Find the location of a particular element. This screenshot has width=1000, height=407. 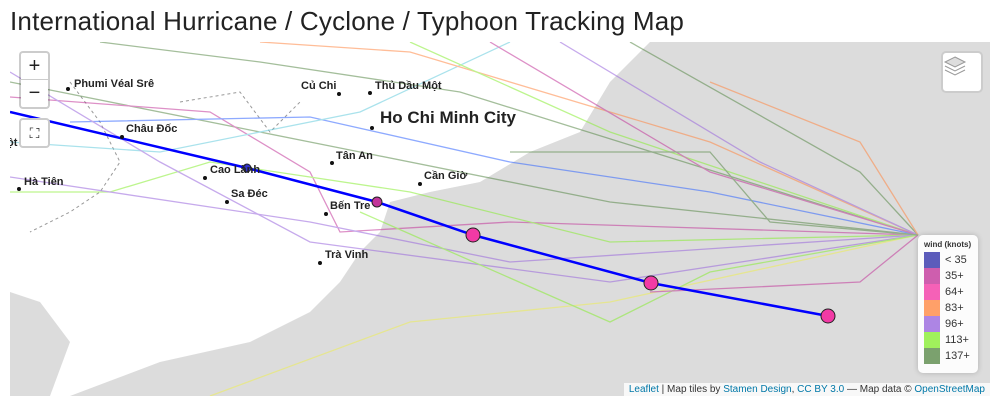

cc-link: CC BY 3.0 is located at coordinates (821, 389).